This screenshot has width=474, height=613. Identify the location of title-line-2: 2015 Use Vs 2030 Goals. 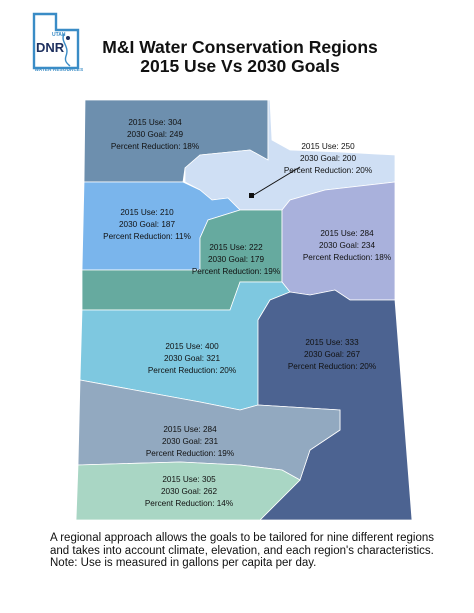
(240, 66).